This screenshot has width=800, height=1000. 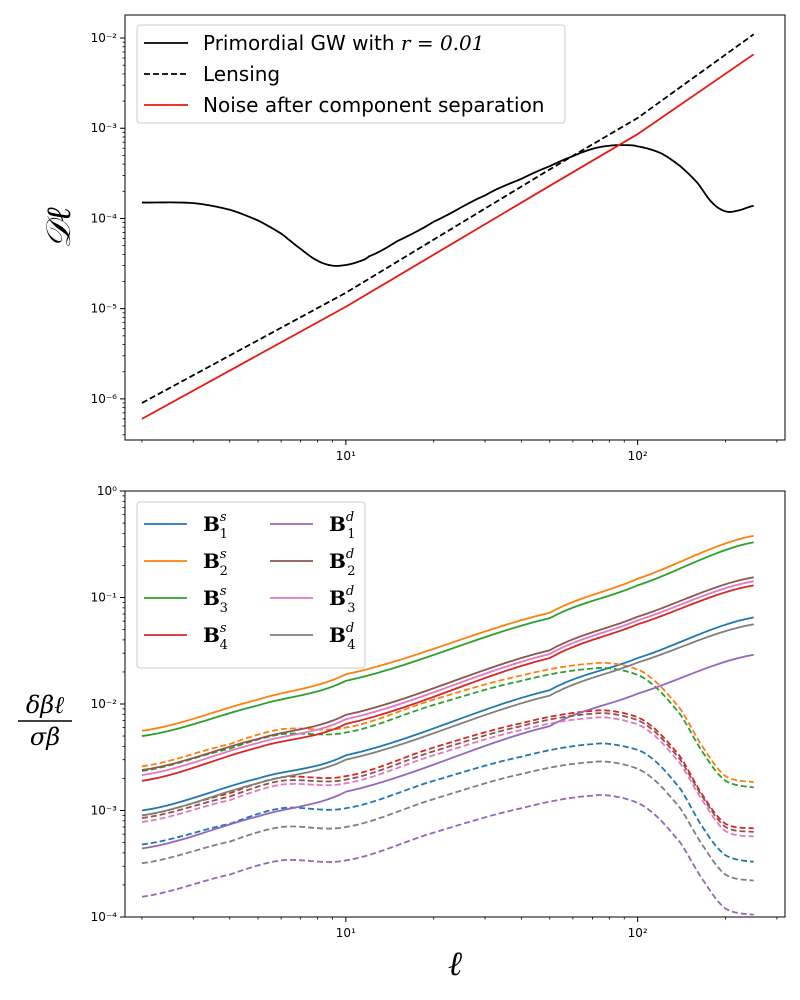 What do you see at coordinates (241, 74) in the screenshot?
I see `top-legend-label-2: Lensing` at bounding box center [241, 74].